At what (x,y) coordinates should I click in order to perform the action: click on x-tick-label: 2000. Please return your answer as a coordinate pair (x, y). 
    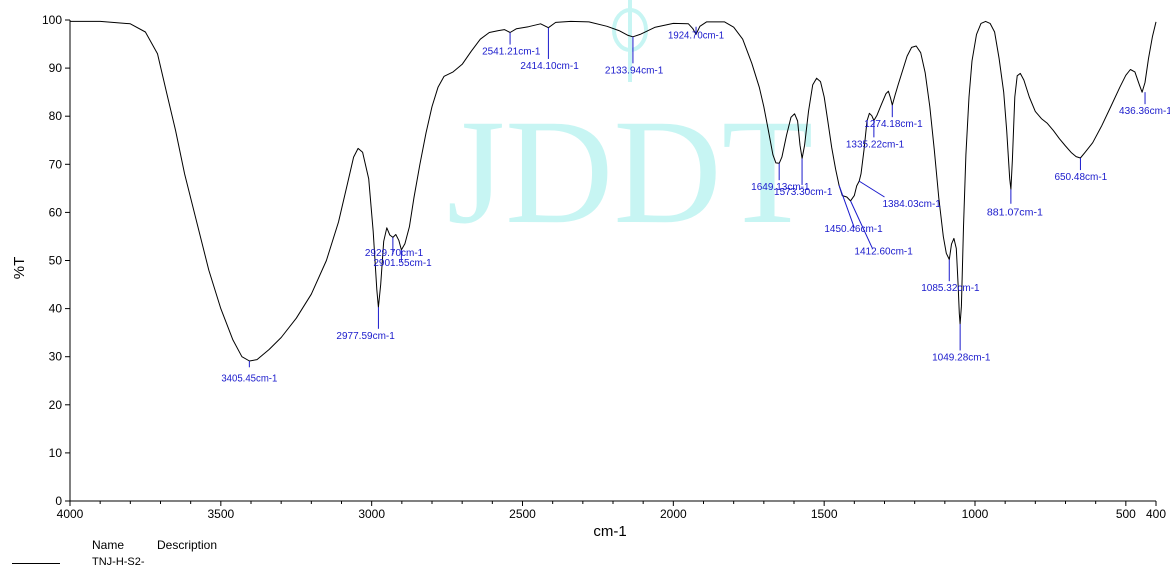
    Looking at the image, I should click on (673, 514).